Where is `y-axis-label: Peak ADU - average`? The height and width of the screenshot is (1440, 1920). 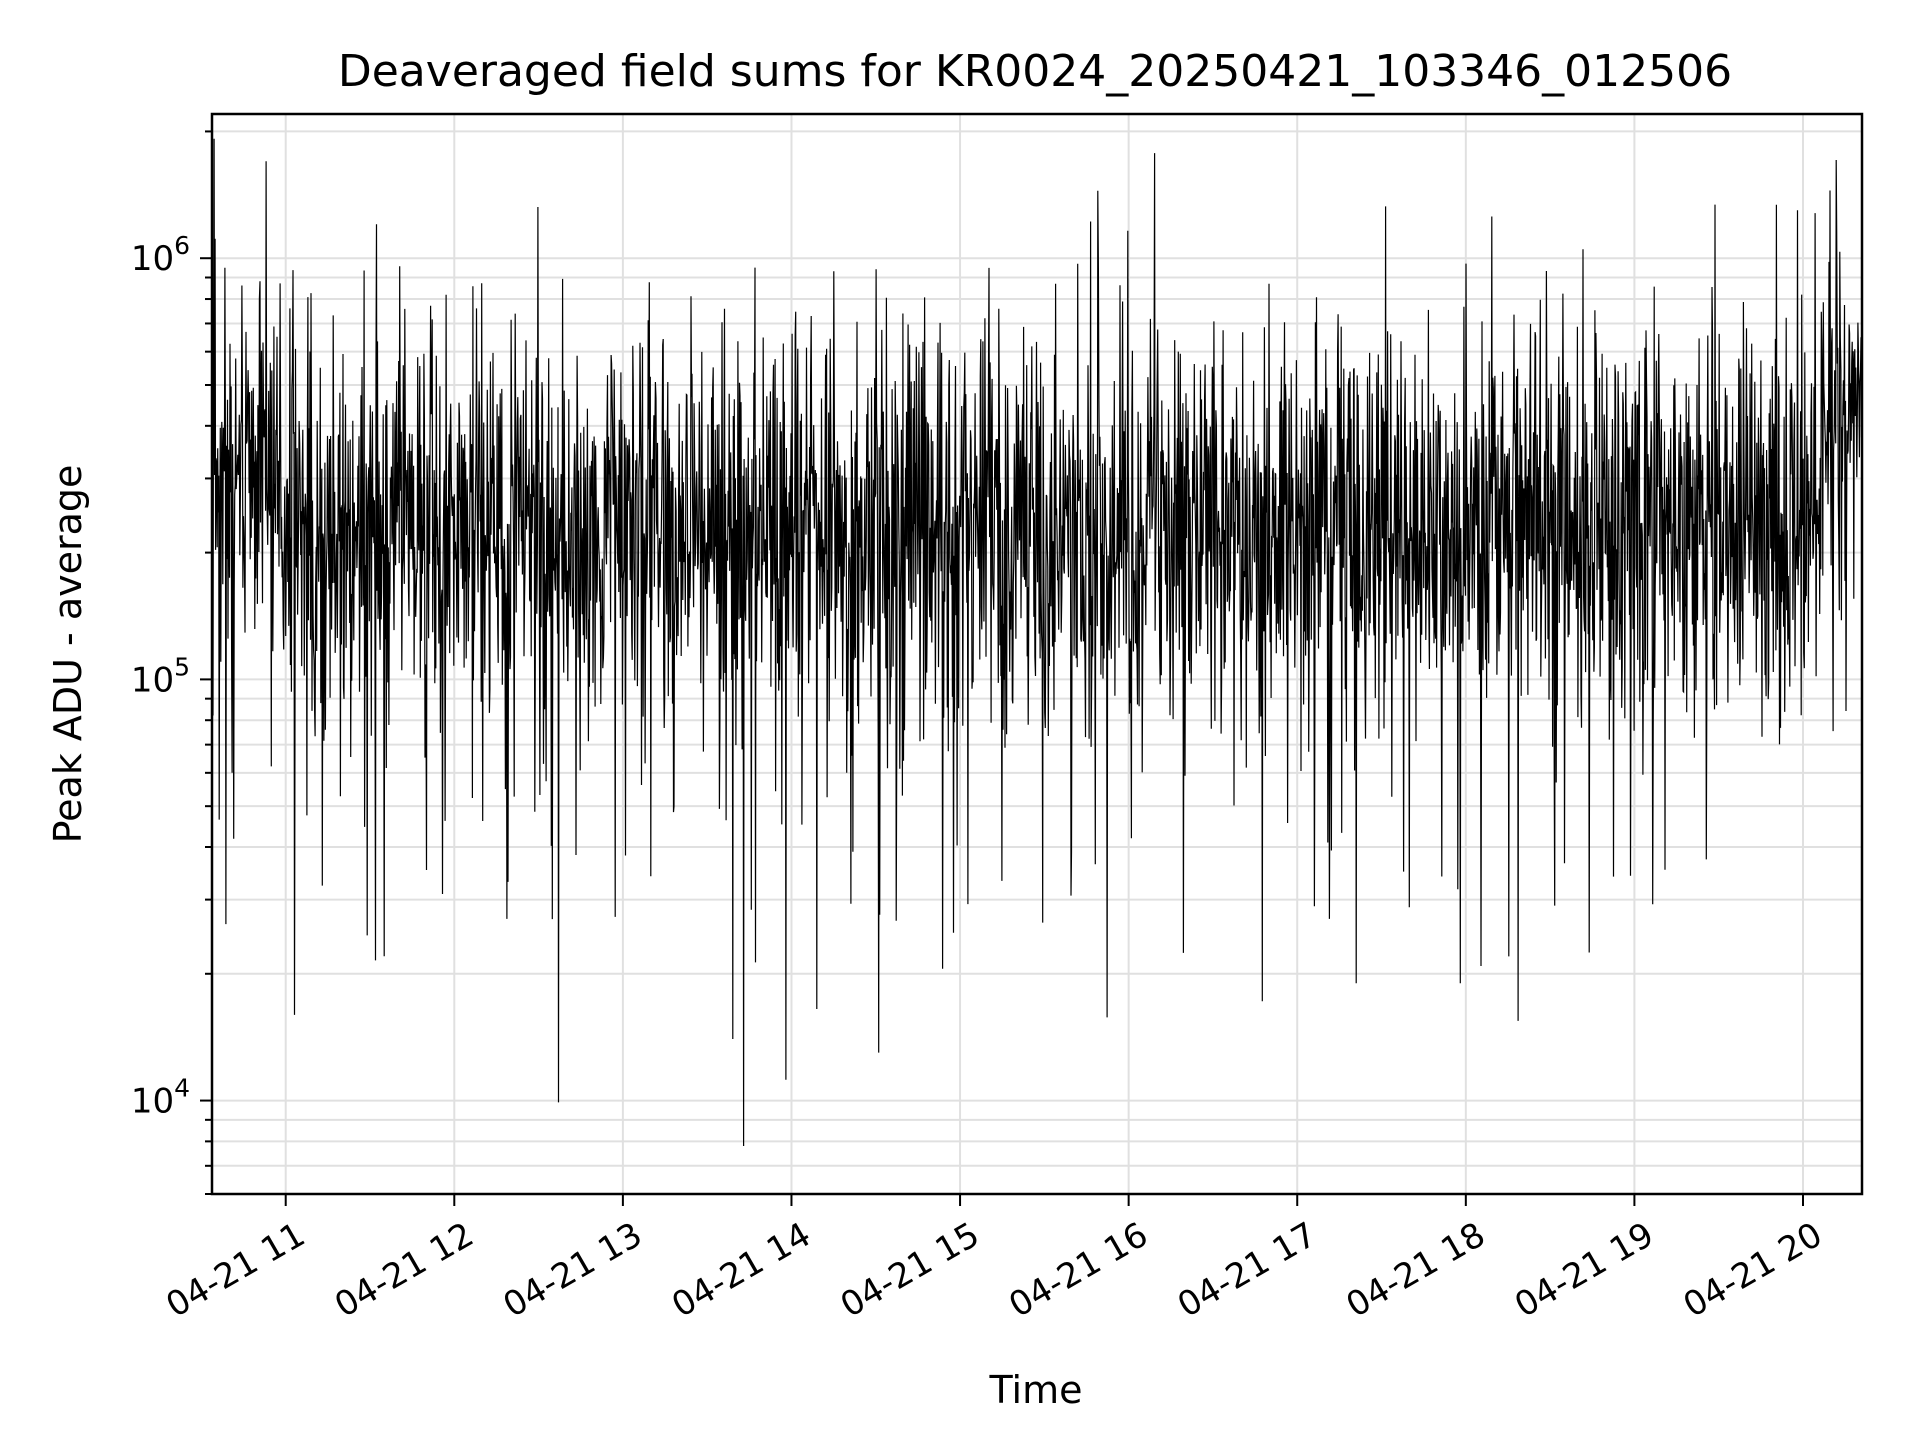
y-axis-label: Peak ADU - average is located at coordinates (68, 654).